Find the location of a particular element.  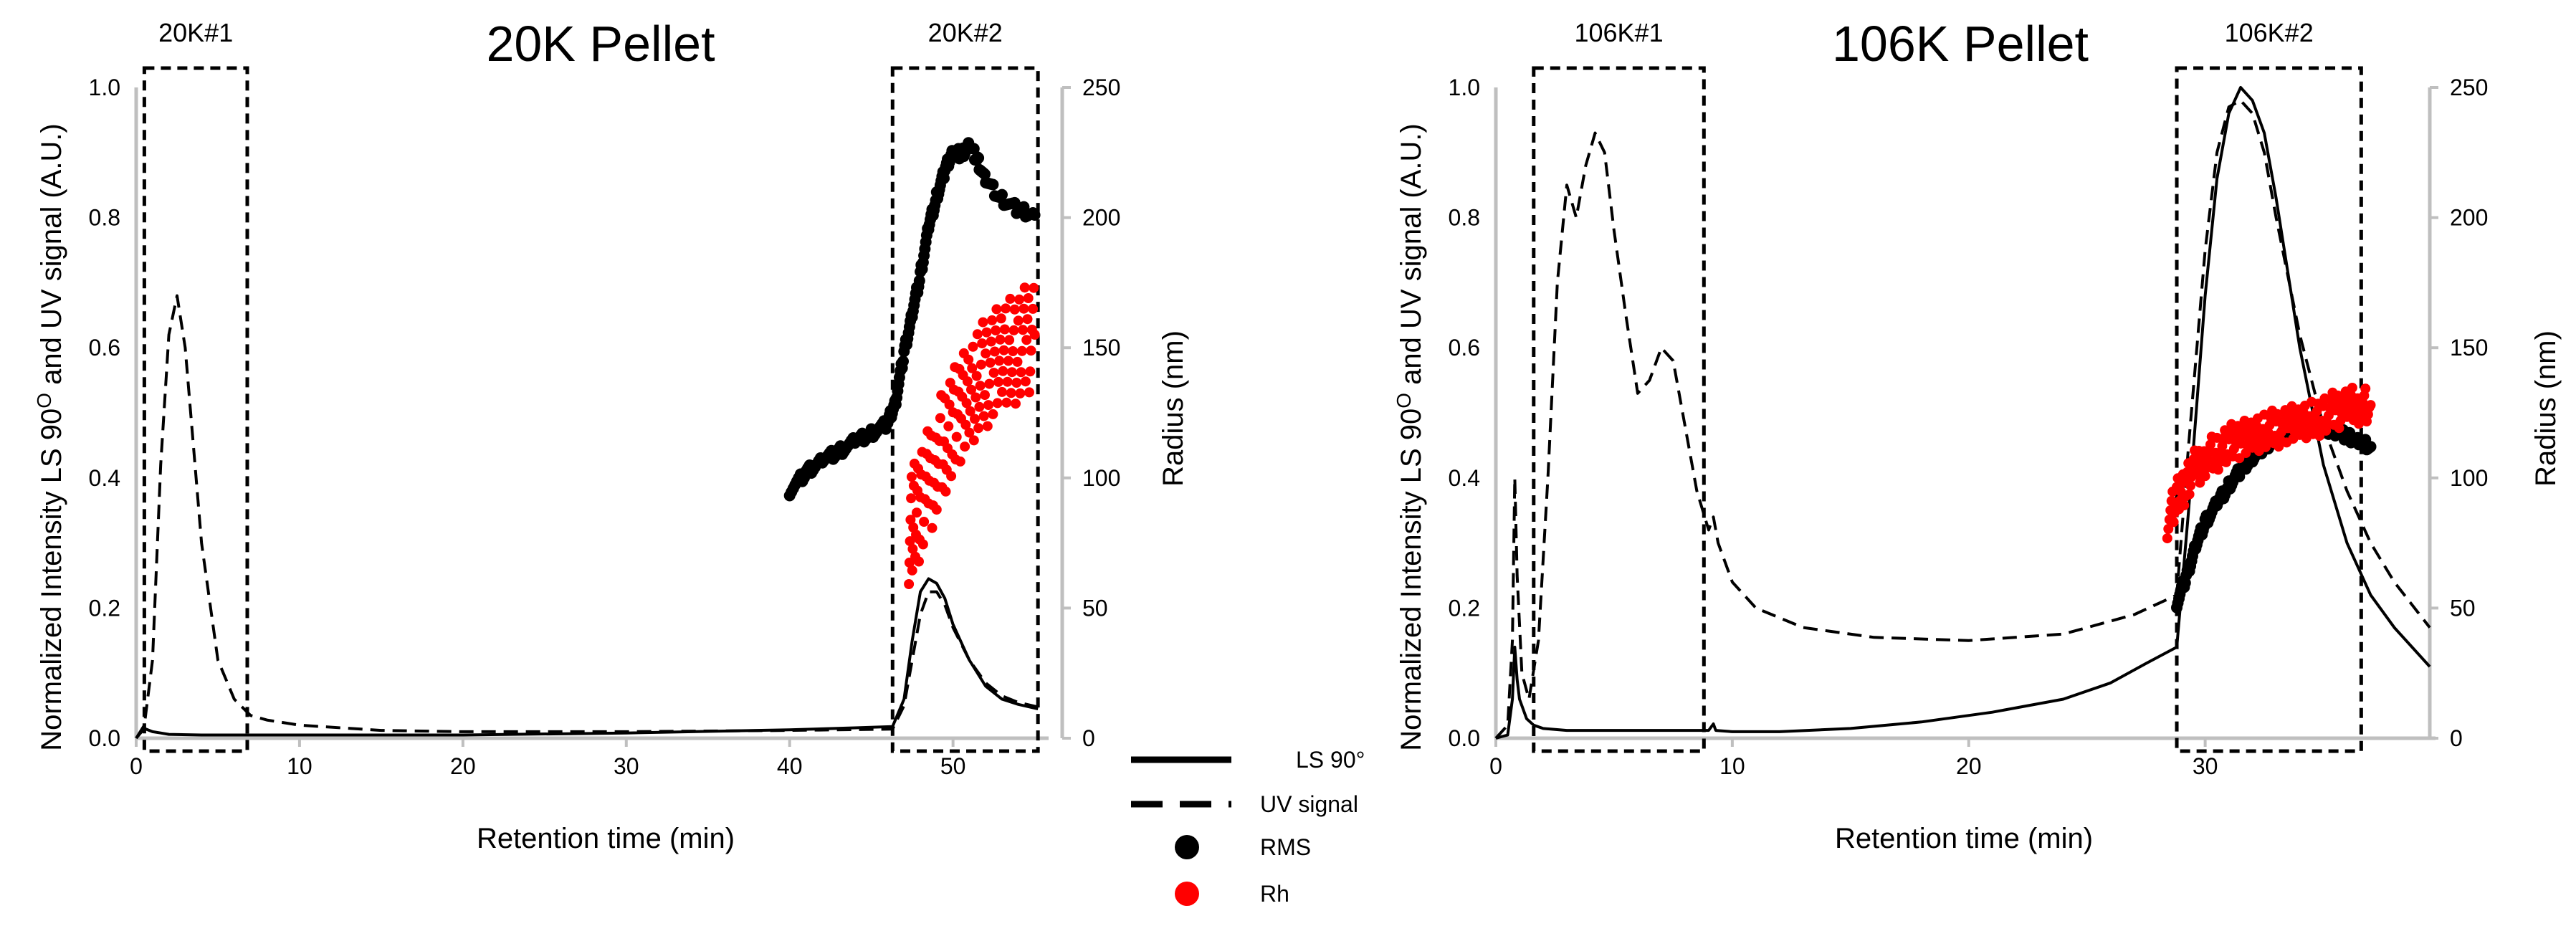

ls90-line is located at coordinates (587, 658).